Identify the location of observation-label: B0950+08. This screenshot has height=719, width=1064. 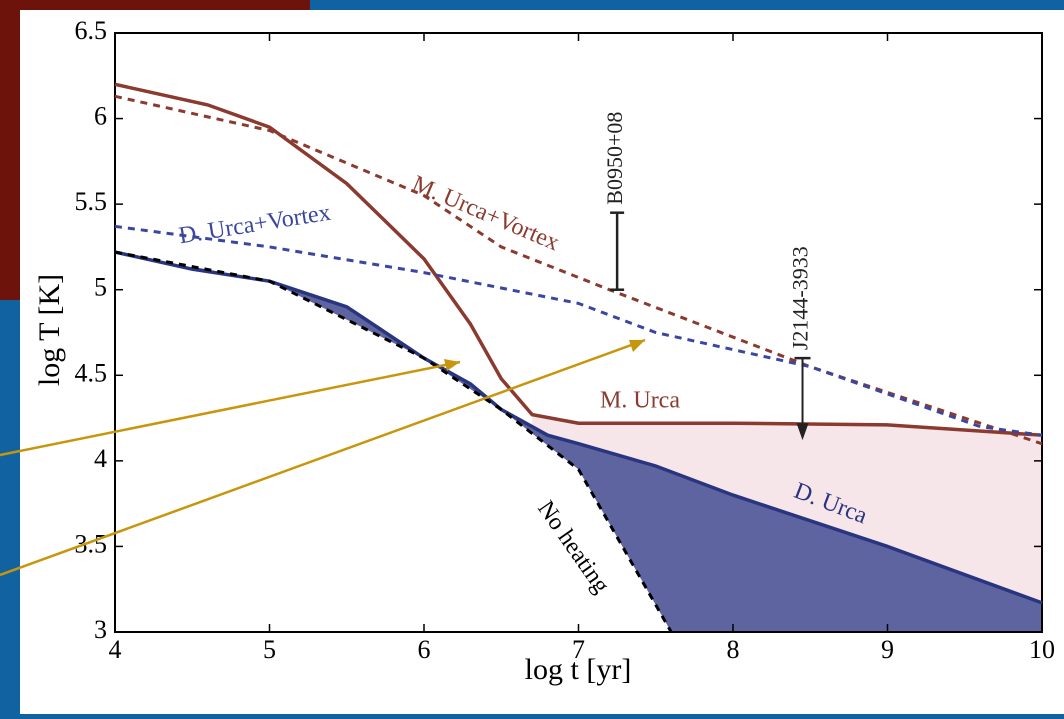
(614, 158).